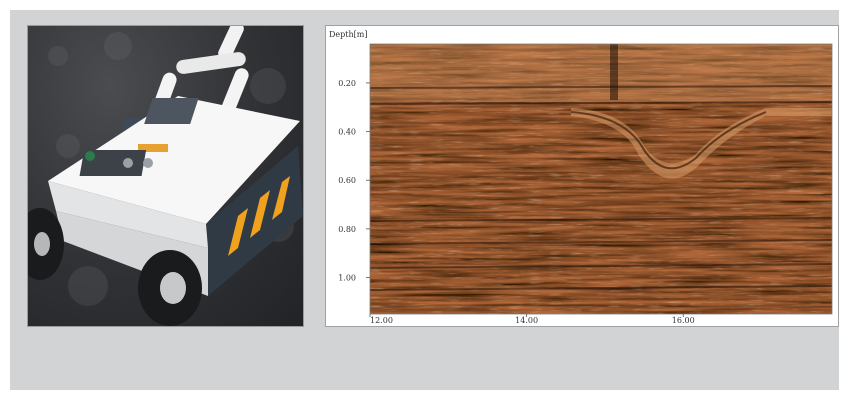 The height and width of the screenshot is (394, 845). I want to click on y-tick-label: 0.60, so click(347, 180).